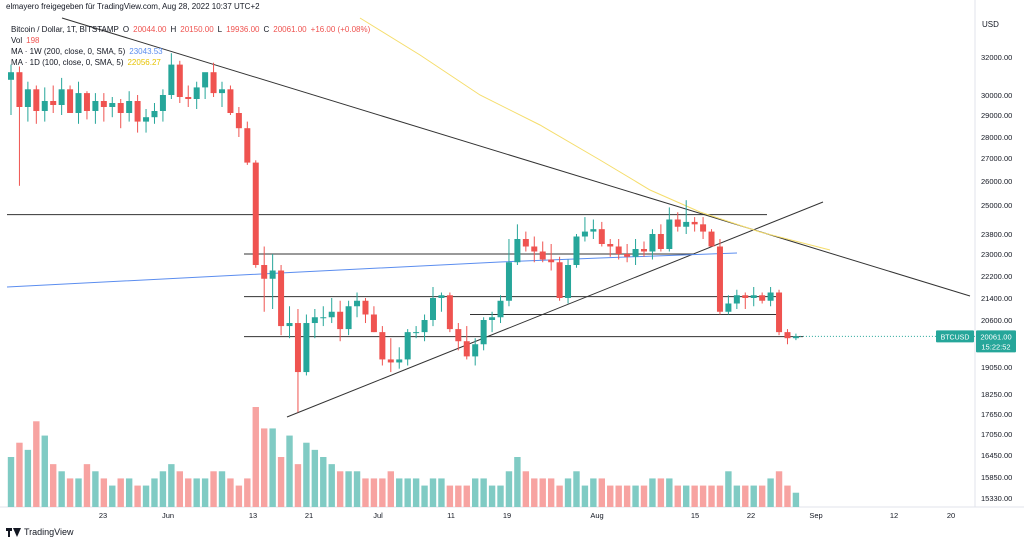  What do you see at coordinates (67, 62) in the screenshot?
I see `ma2-label: MA · 1D (100, close, 0, SMA, 5)` at bounding box center [67, 62].